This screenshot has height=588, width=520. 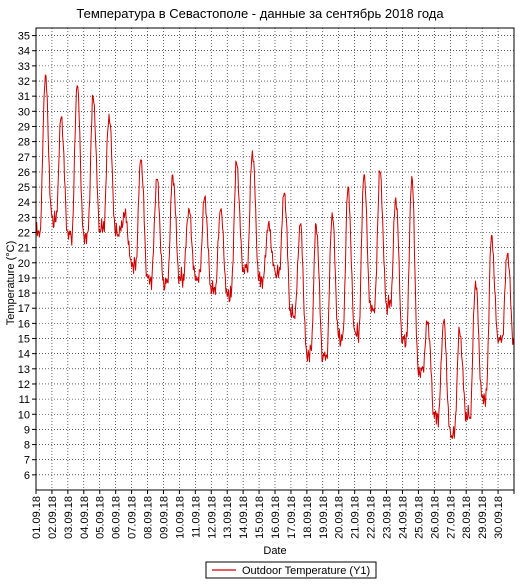 What do you see at coordinates (212, 517) in the screenshot?
I see `x-tick-label: 12.09.18` at bounding box center [212, 517].